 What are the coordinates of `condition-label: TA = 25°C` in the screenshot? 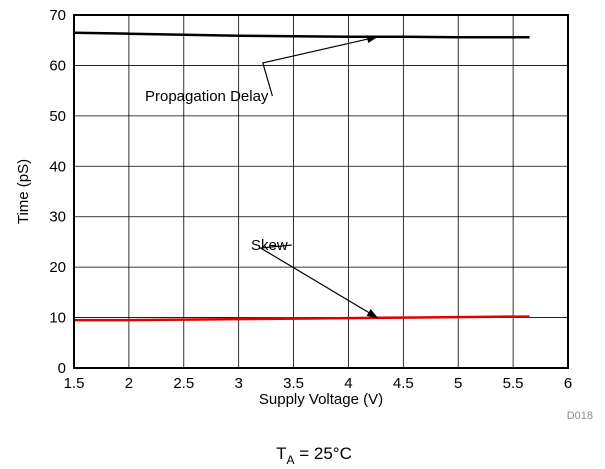 It's located at (314, 455).